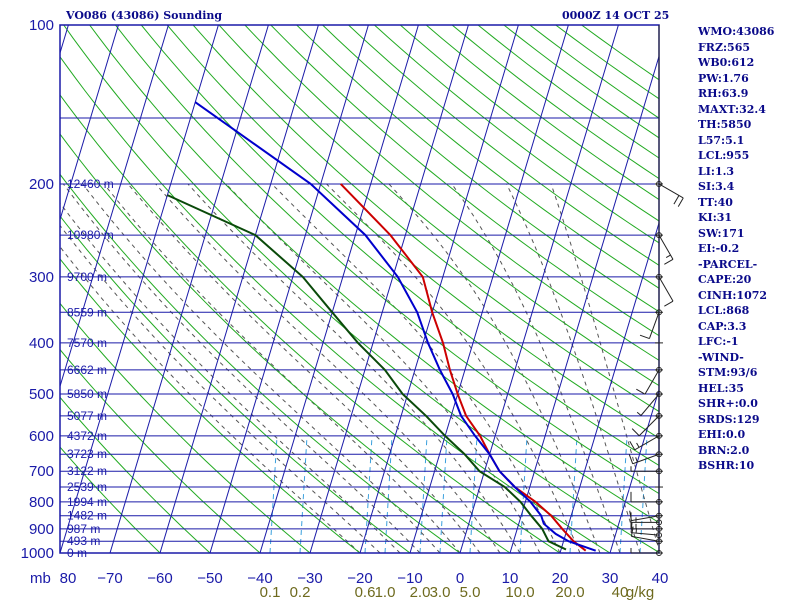 The height and width of the screenshot is (600, 800). What do you see at coordinates (144, 15) in the screenshot?
I see `chart-title: VO086 (43086) Sounding` at bounding box center [144, 15].